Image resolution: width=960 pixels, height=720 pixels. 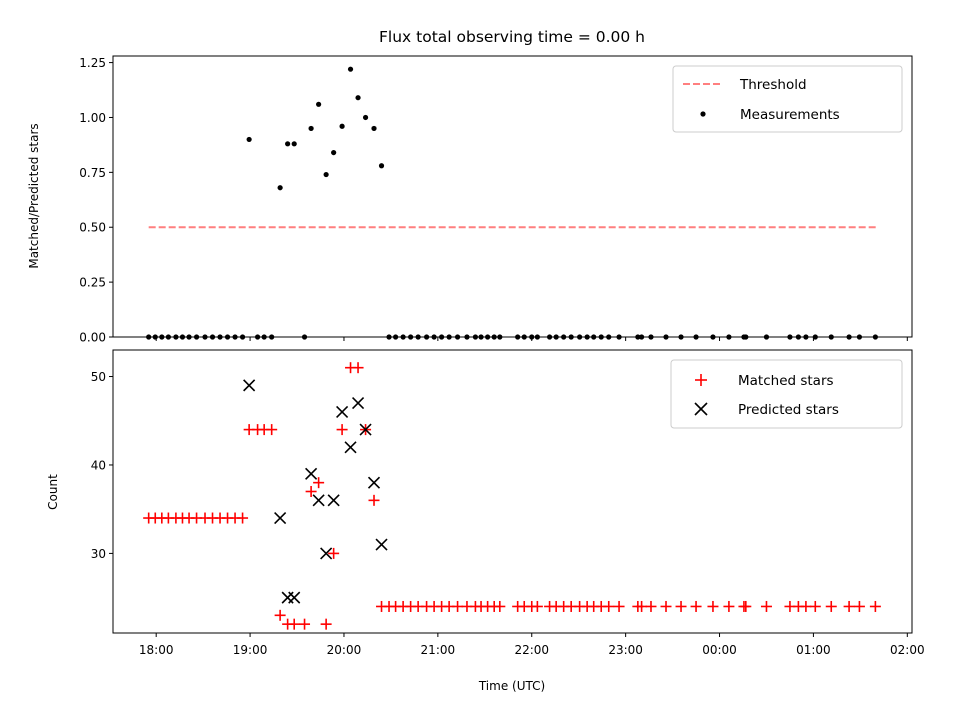 I want to click on bottom-y-tick-label: 50, so click(x=98, y=377).